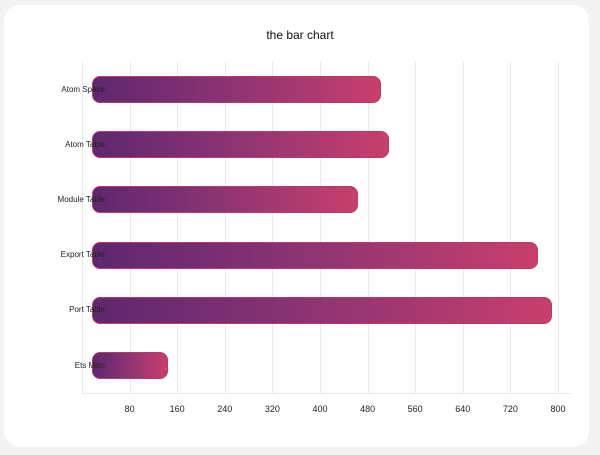 This screenshot has height=455, width=600. I want to click on bar-atom-table, so click(241, 145).